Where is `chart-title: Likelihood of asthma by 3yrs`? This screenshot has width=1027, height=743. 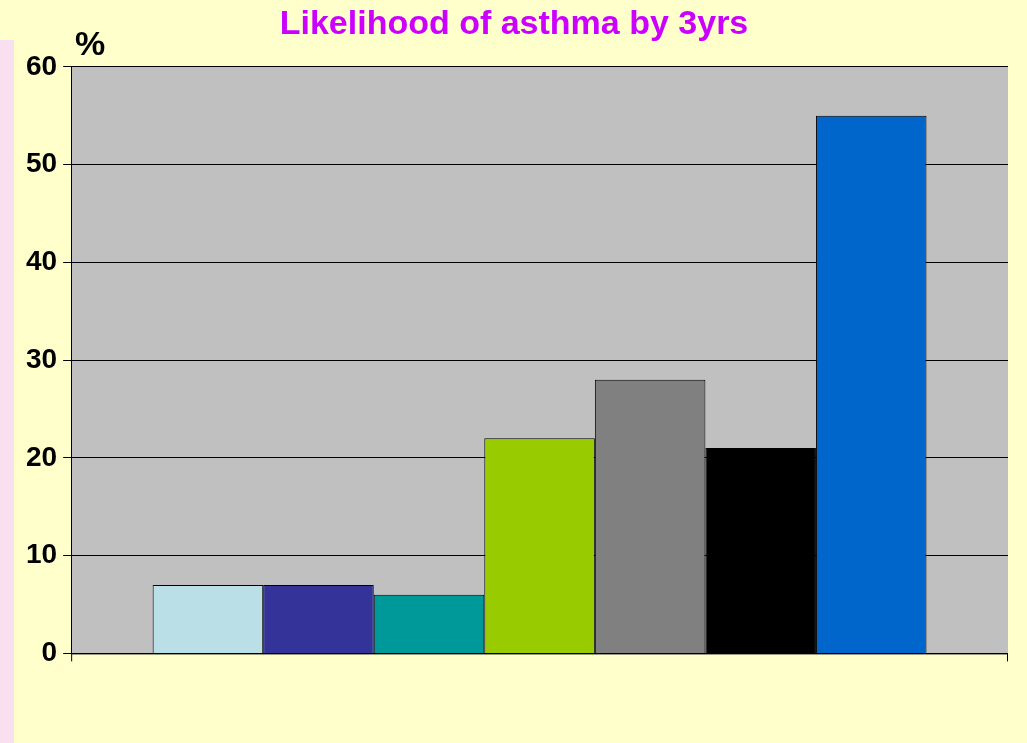
chart-title: Likelihood of asthma by 3yrs is located at coordinates (514, 21).